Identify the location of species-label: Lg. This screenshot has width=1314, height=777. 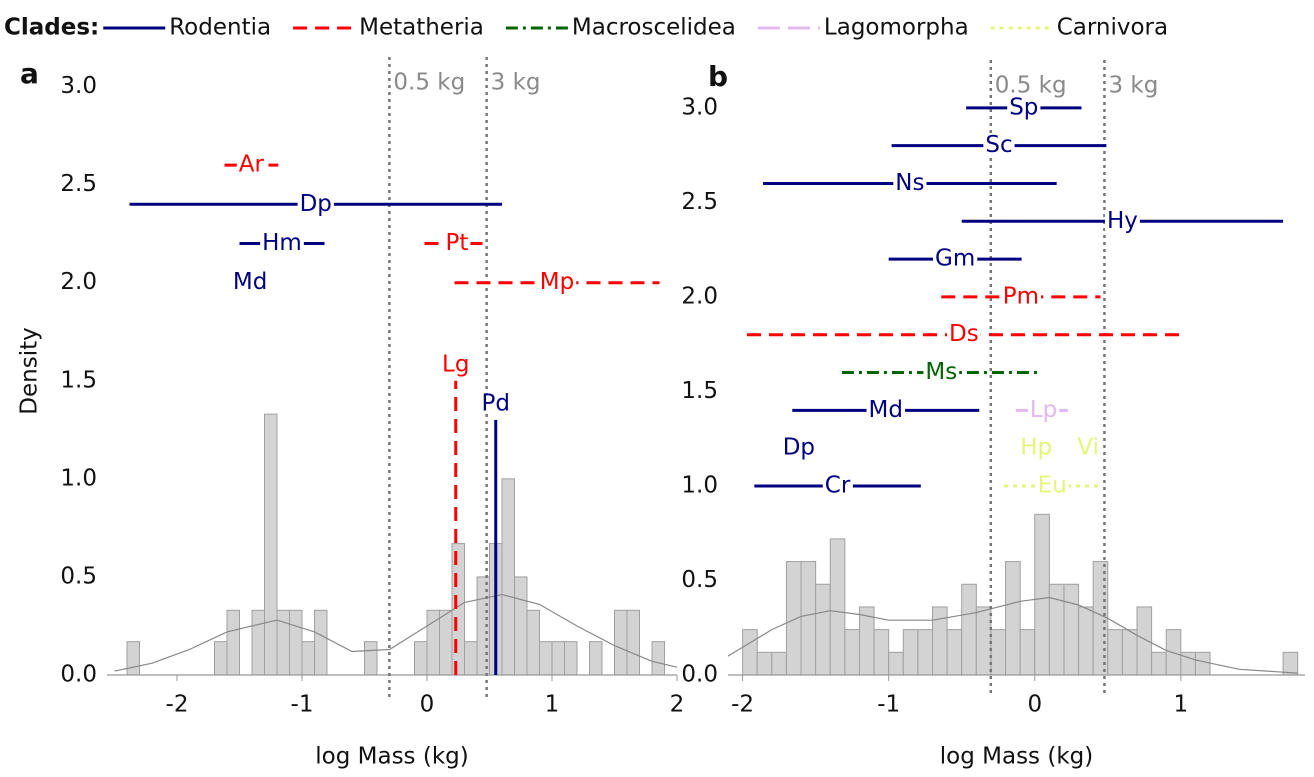
(455, 364).